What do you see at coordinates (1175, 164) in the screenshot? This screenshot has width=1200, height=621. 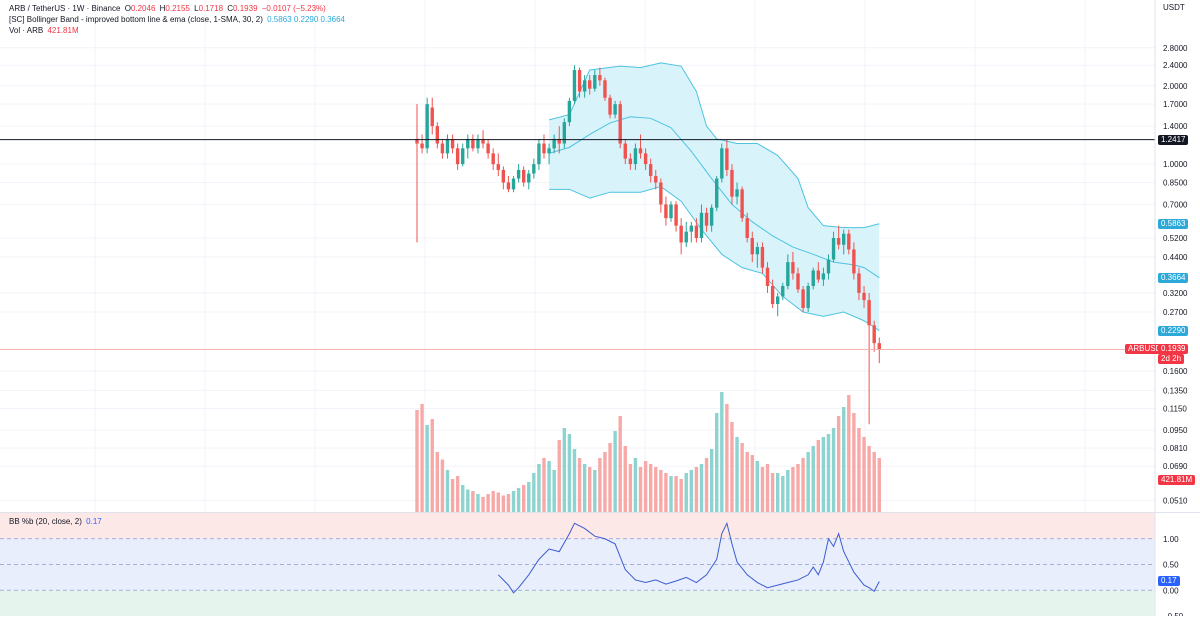 I see `price-axis-tick-label: 1.0000` at bounding box center [1175, 164].